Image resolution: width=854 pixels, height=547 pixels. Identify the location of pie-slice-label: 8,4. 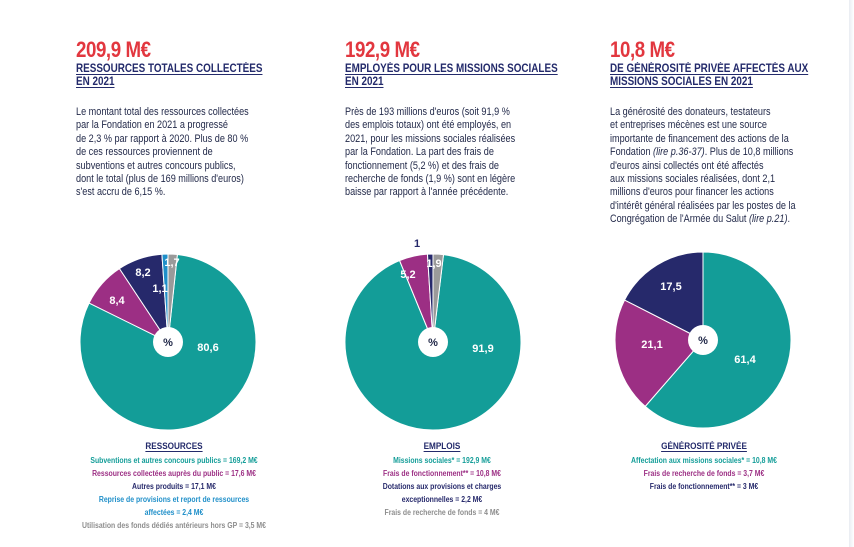
(117, 301).